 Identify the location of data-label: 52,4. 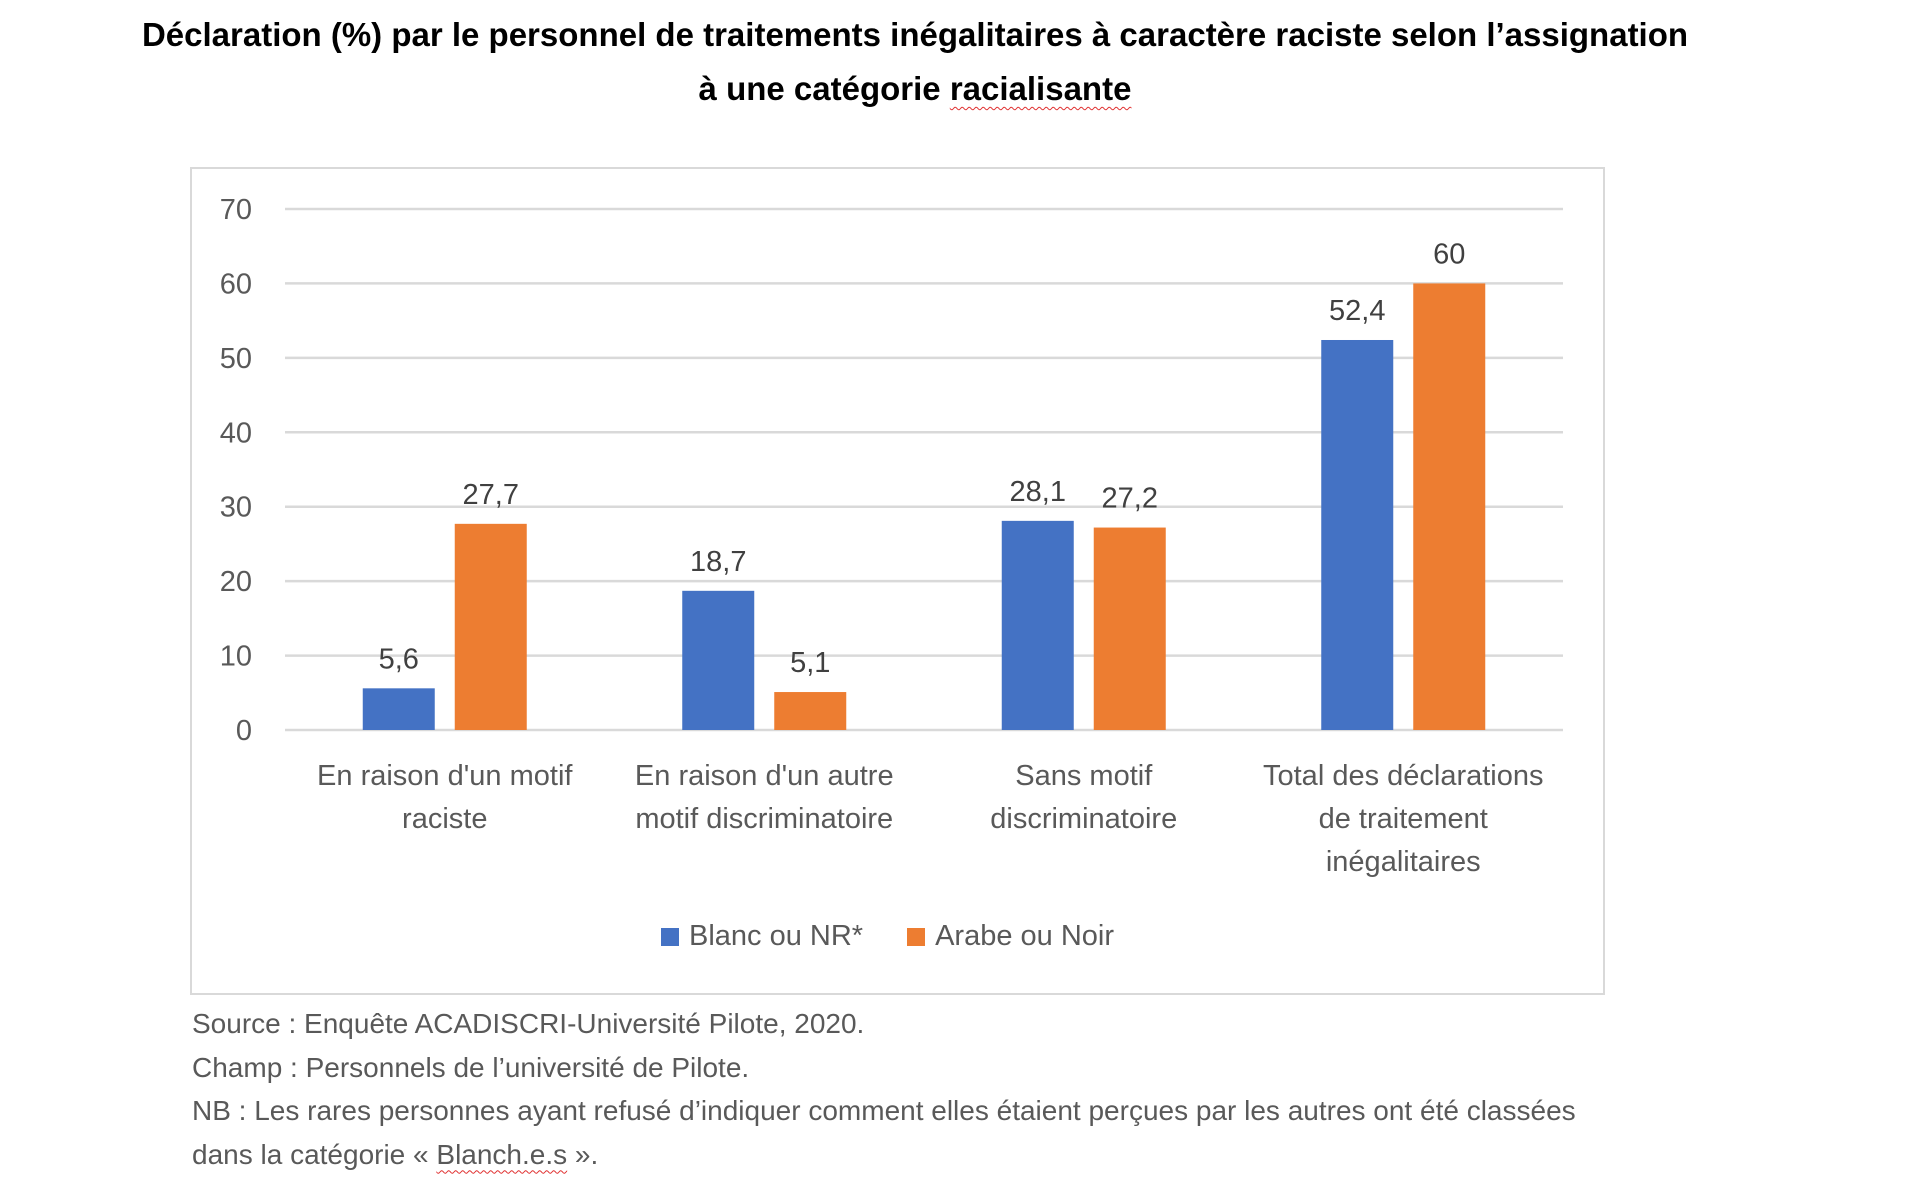
(1357, 311).